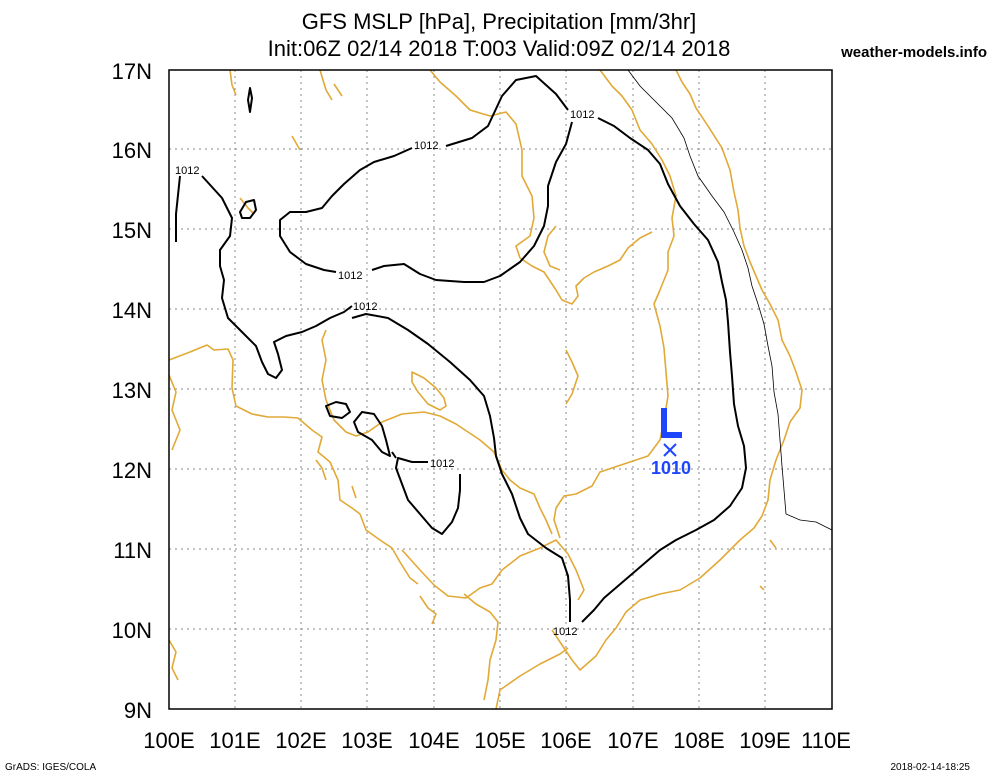 This screenshot has height=779, width=1000. What do you see at coordinates (472, 202) in the screenshot?
I see `isobar-1012-inner-middle` at bounding box center [472, 202].